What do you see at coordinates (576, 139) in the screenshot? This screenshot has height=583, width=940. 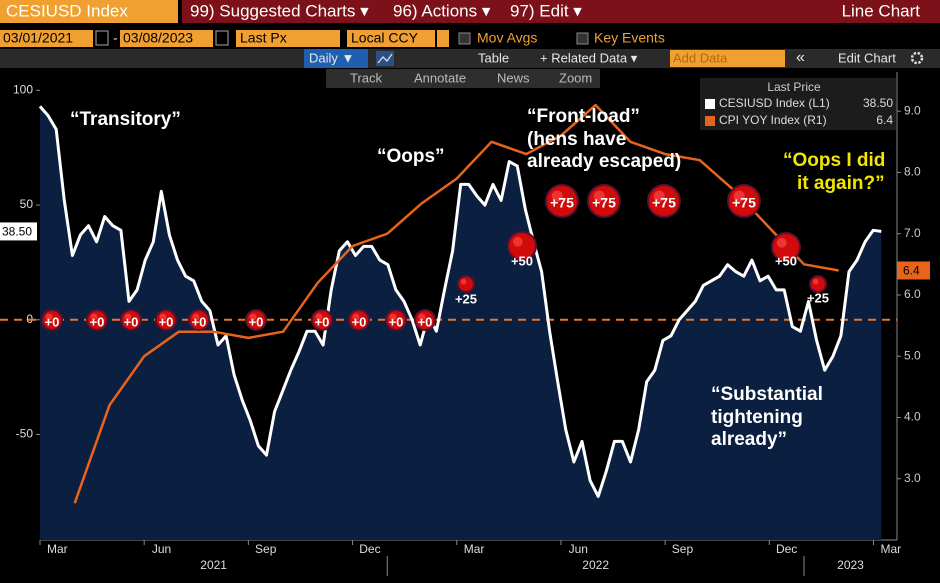 I see `annotation: (hens have` at bounding box center [576, 139].